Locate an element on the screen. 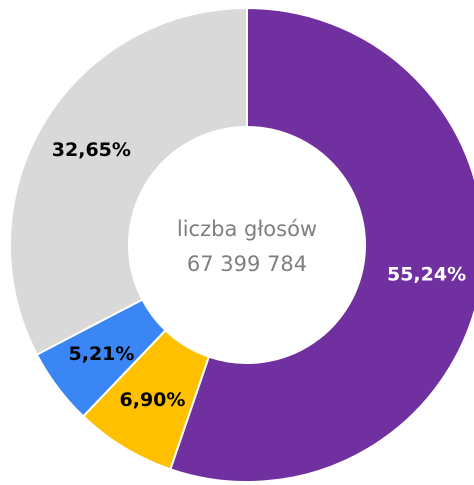 The width and height of the screenshot is (474, 485). data-label: 32,65% is located at coordinates (91, 150).